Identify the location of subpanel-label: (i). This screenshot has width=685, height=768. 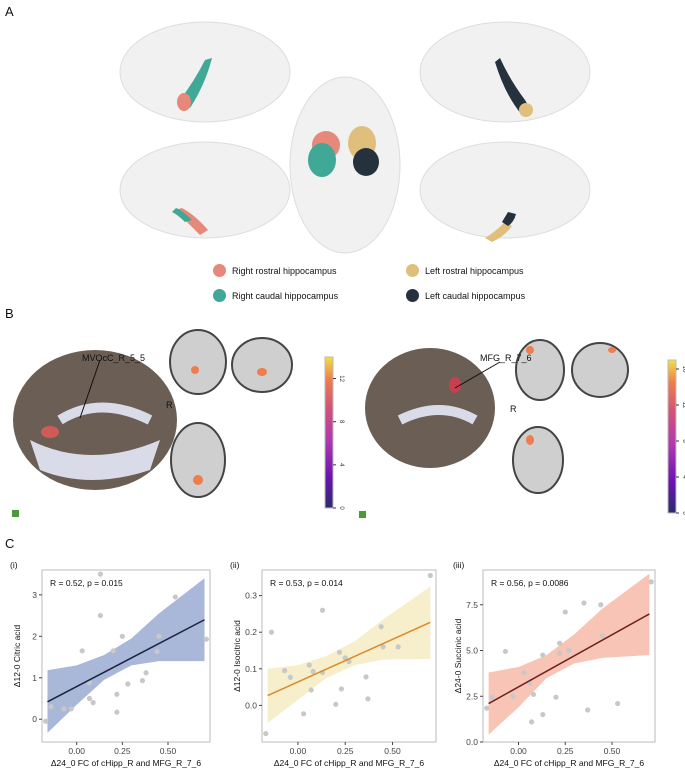
(14, 565).